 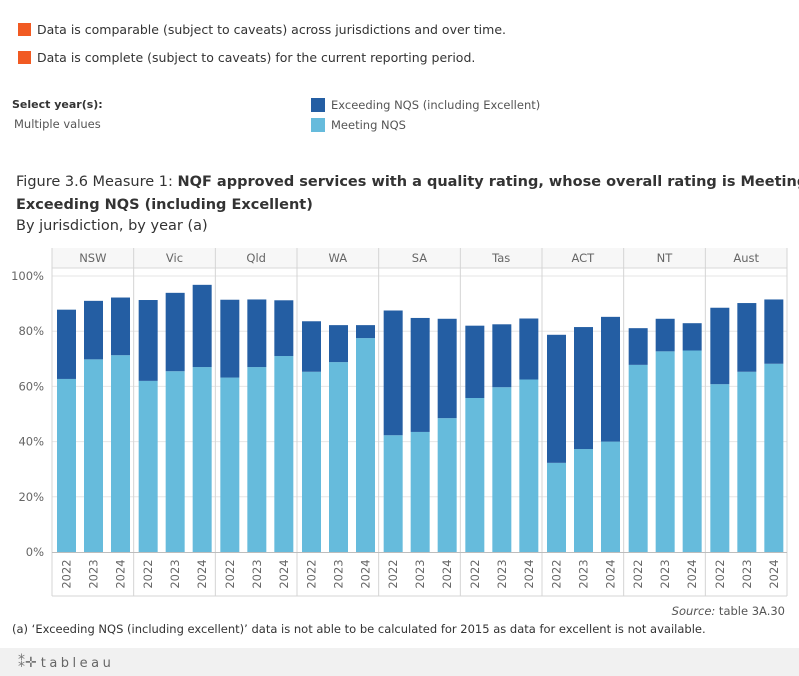 What do you see at coordinates (57, 104) in the screenshot?
I see `year-filter-label: Select year(s):` at bounding box center [57, 104].